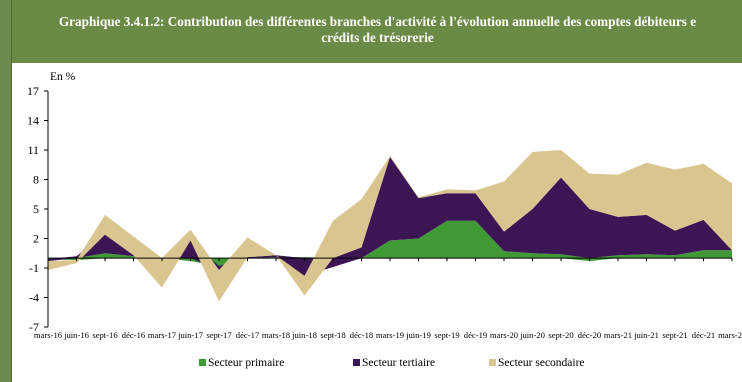  Describe the element at coordinates (356, 362) in the screenshot. I see `legend-swatch-secteur-tertiaire` at that location.